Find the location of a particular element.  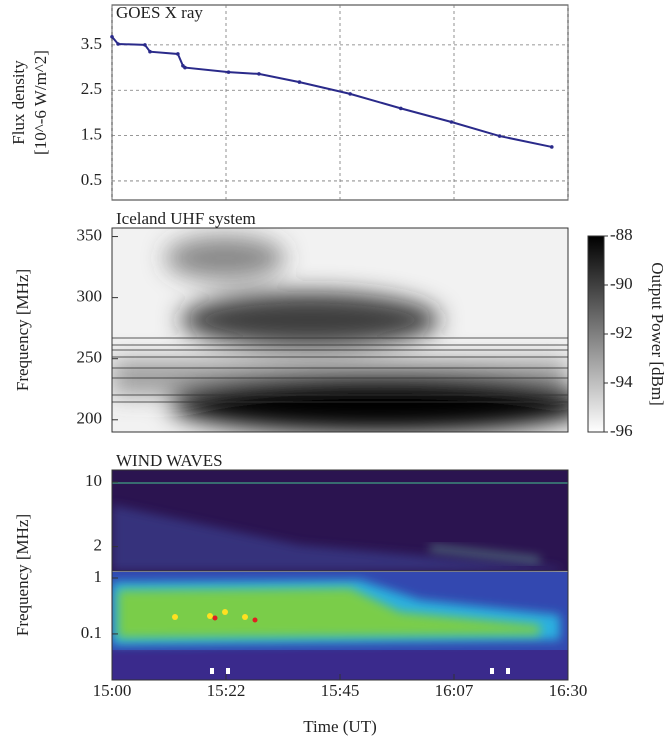

y-tick-label: 300 is located at coordinates (90, 296).